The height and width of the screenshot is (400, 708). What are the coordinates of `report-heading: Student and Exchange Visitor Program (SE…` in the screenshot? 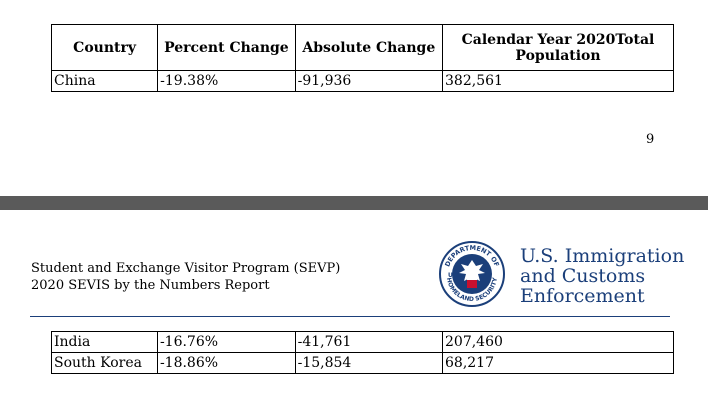 It's located at (185, 277).